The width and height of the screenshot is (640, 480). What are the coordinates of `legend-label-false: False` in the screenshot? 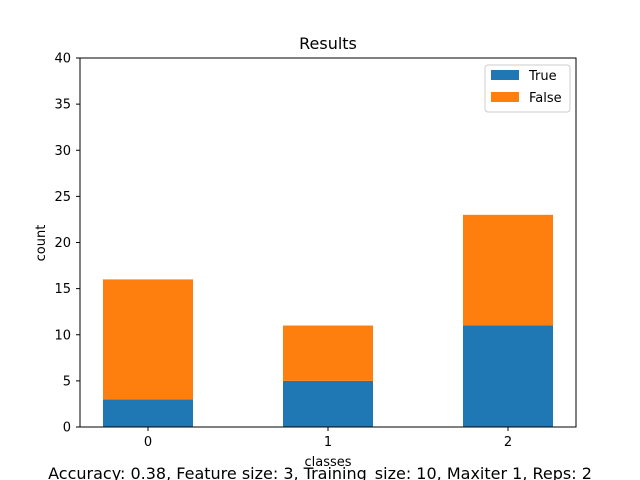 It's located at (545, 98).